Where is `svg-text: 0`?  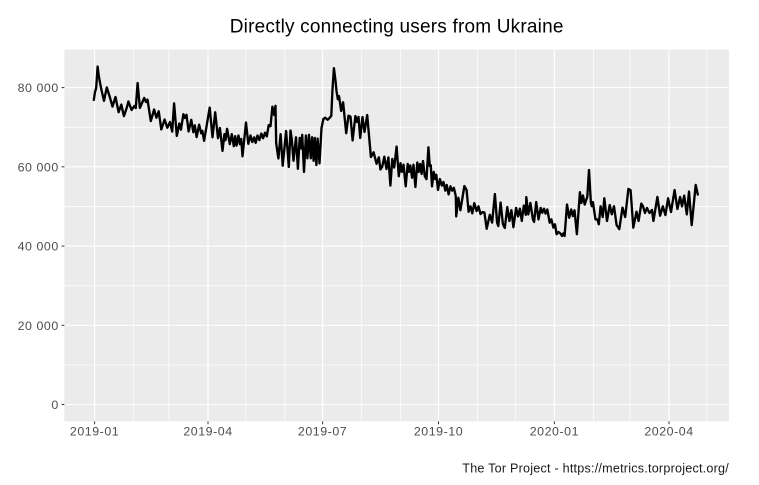 svg-text: 0 is located at coordinates (54, 405).